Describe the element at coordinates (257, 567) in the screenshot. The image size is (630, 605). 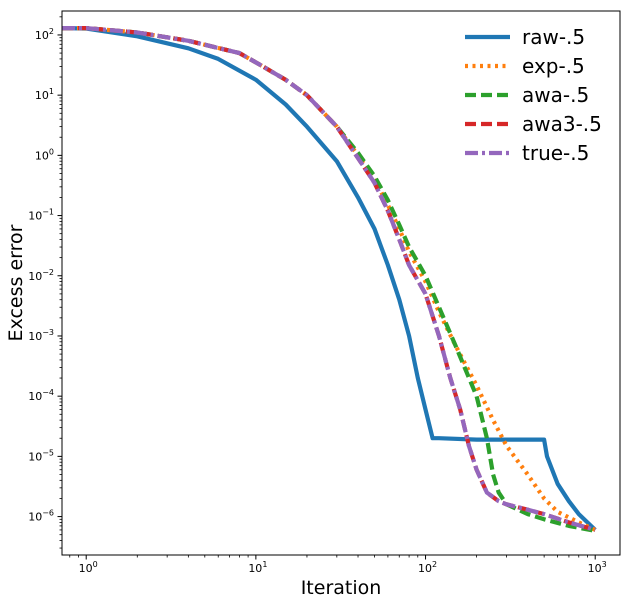
I see `x-tick-label: 10¹` at that location.